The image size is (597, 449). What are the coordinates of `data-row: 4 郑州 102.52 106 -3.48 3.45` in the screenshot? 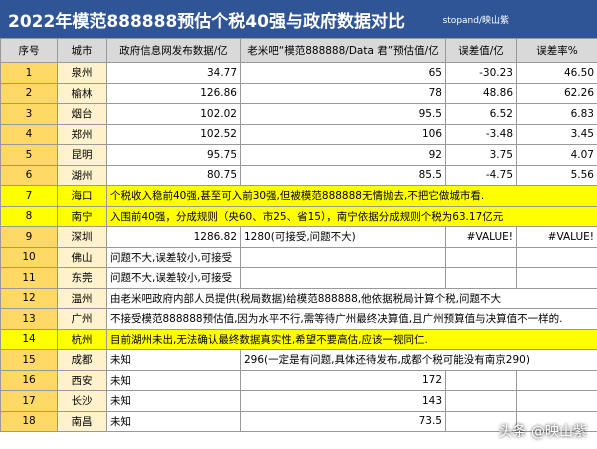 It's located at (298, 134).